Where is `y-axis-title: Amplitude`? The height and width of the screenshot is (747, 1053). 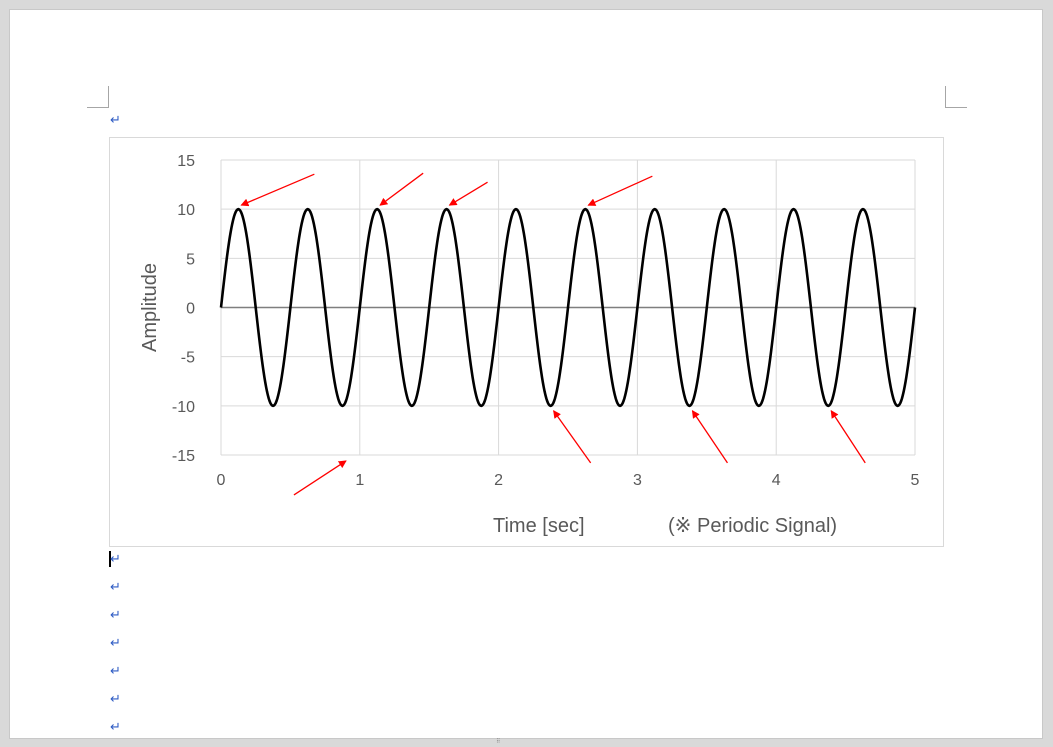
y-axis-title: Amplitude is located at coordinates (150, 307).